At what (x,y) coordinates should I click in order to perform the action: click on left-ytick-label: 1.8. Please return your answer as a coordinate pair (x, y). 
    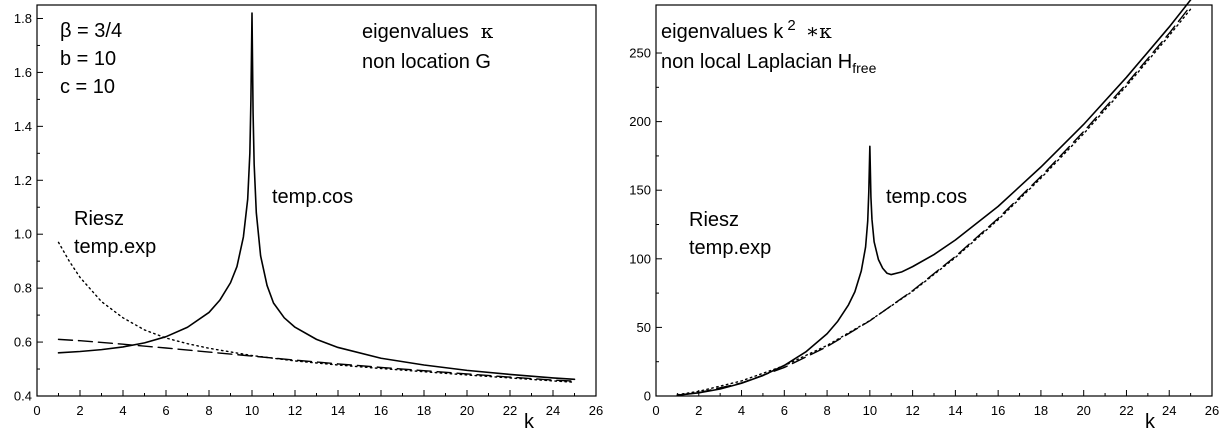
    Looking at the image, I should click on (23, 18).